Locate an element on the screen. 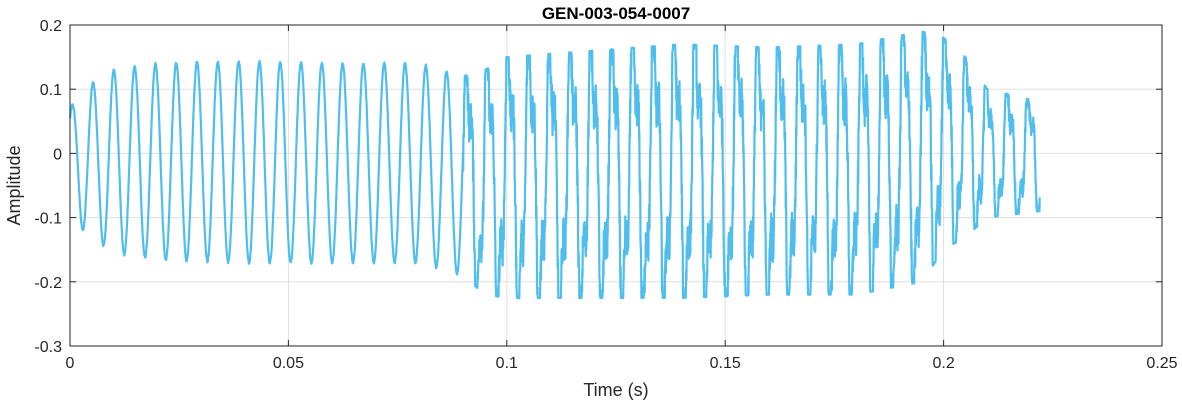  chart-title: GEN-003-054-0007 is located at coordinates (616, 13).